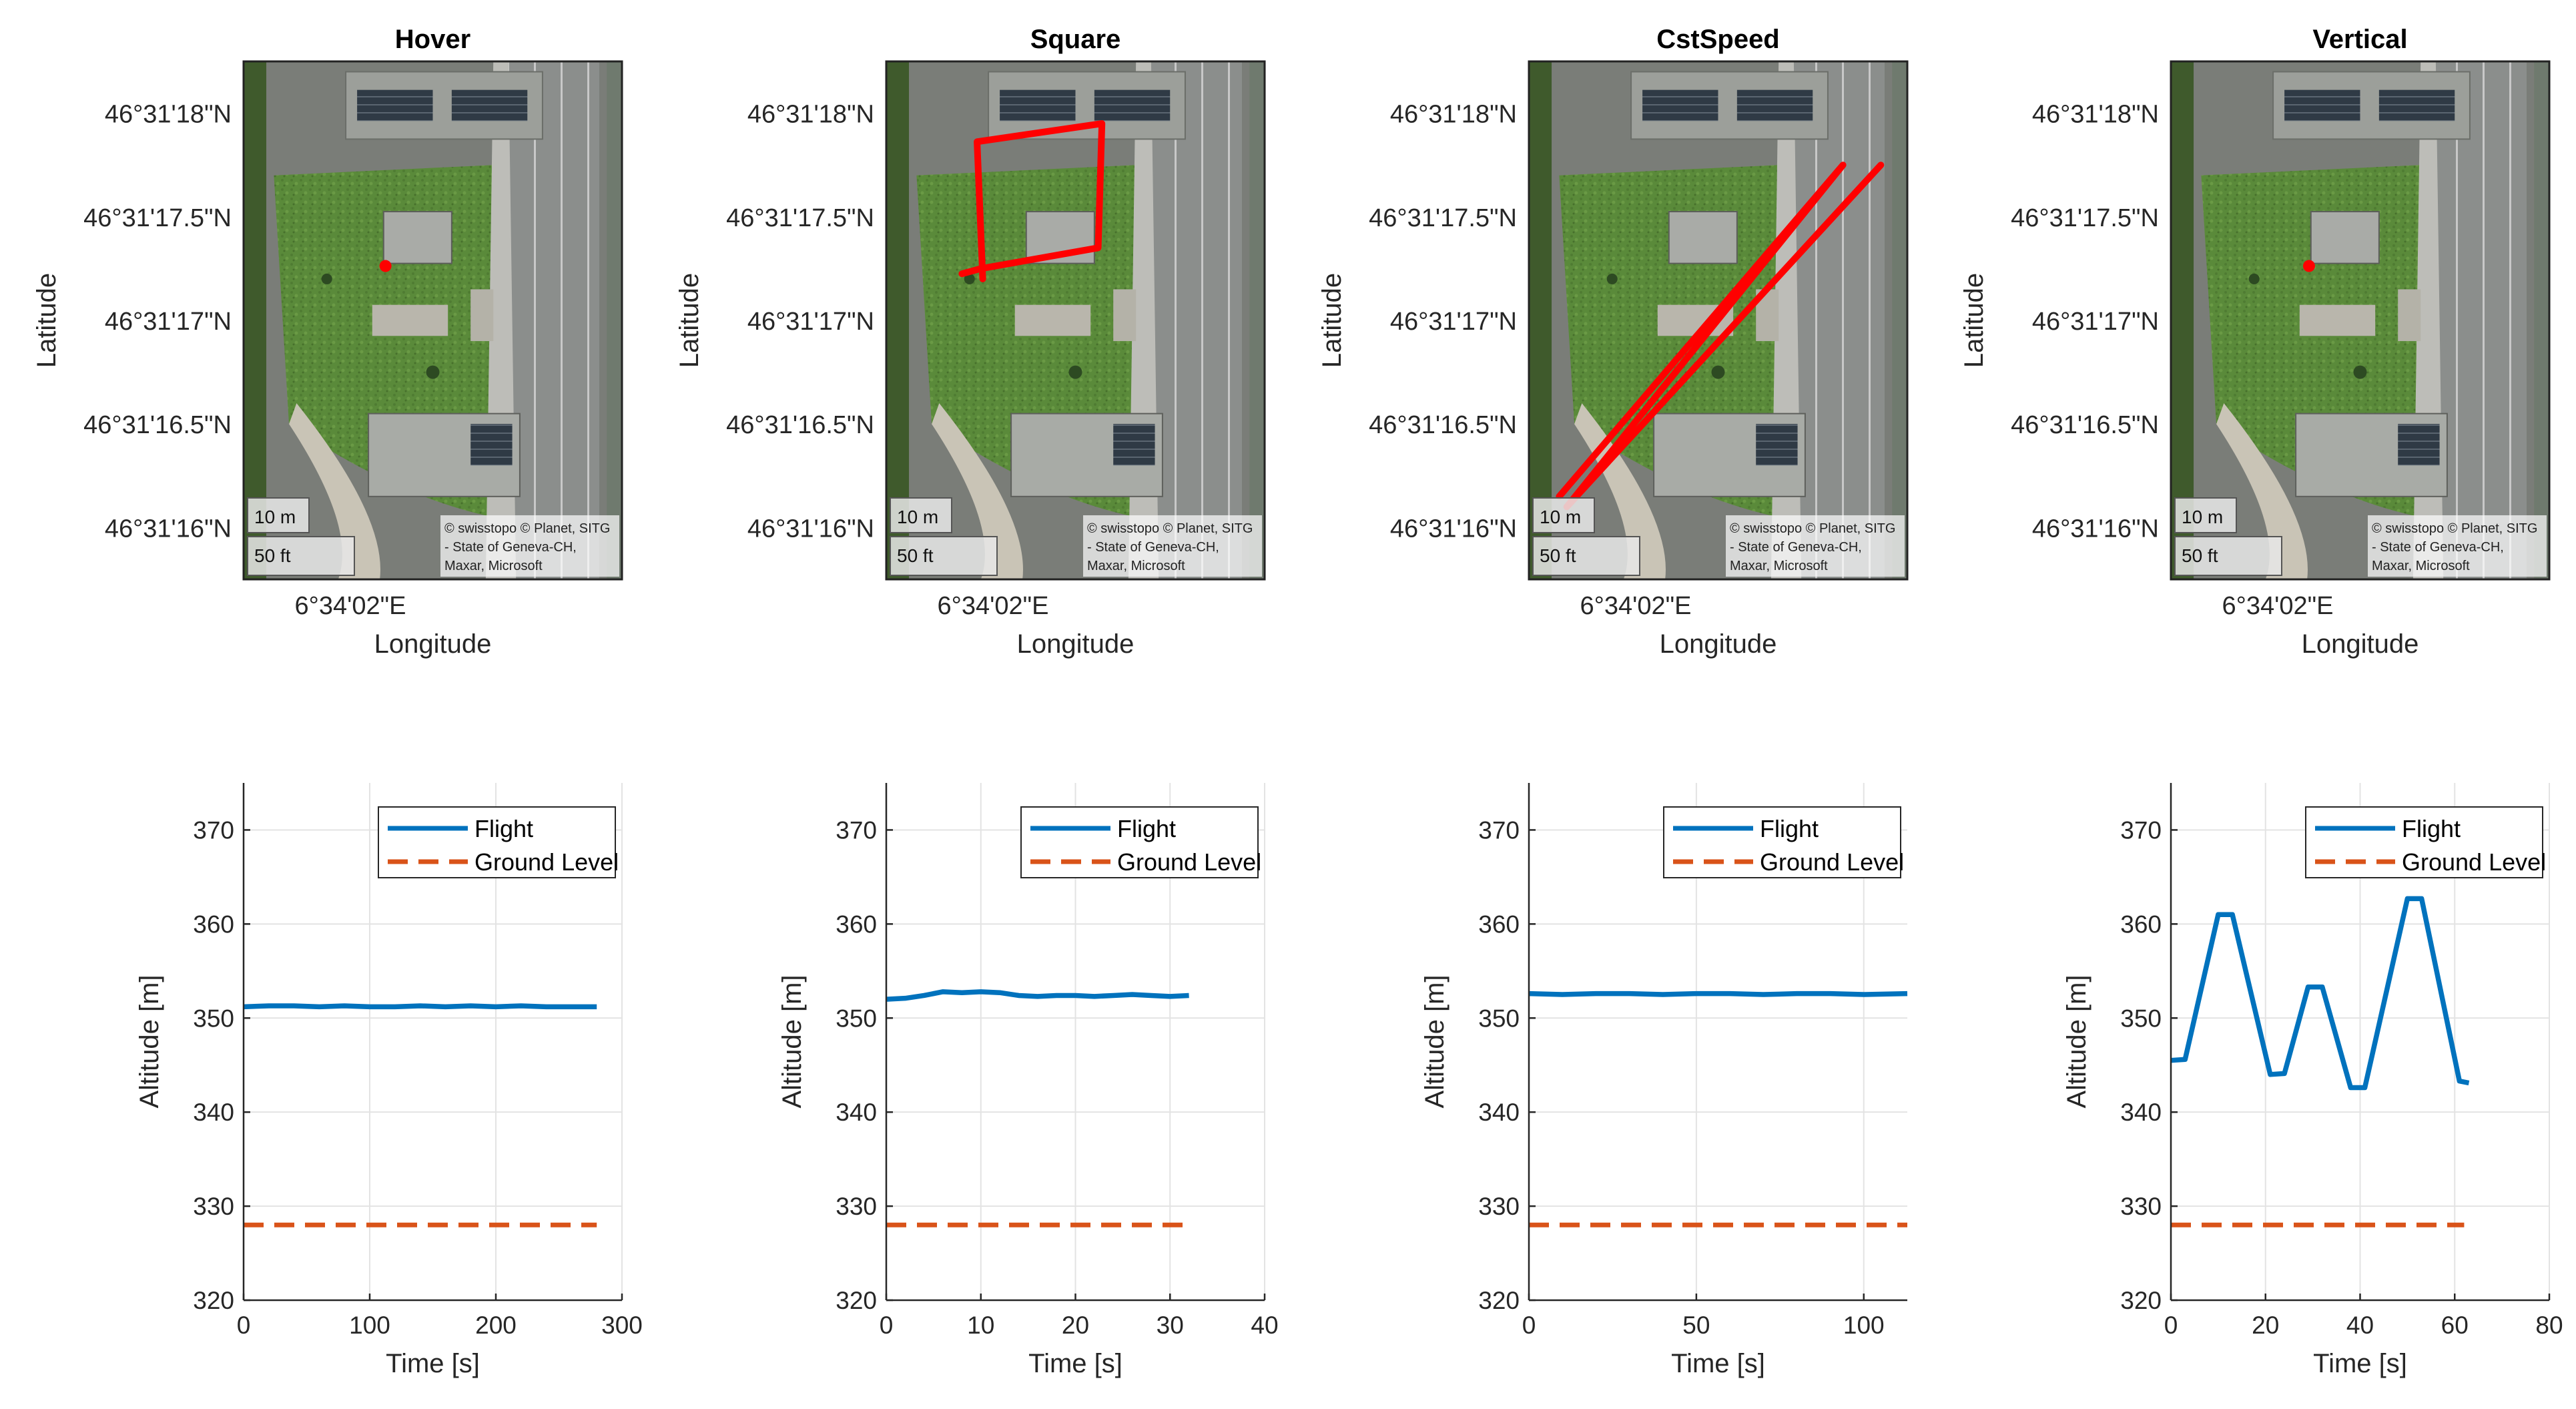  What do you see at coordinates (2345, 237) in the screenshot?
I see `map-block-center` at bounding box center [2345, 237].